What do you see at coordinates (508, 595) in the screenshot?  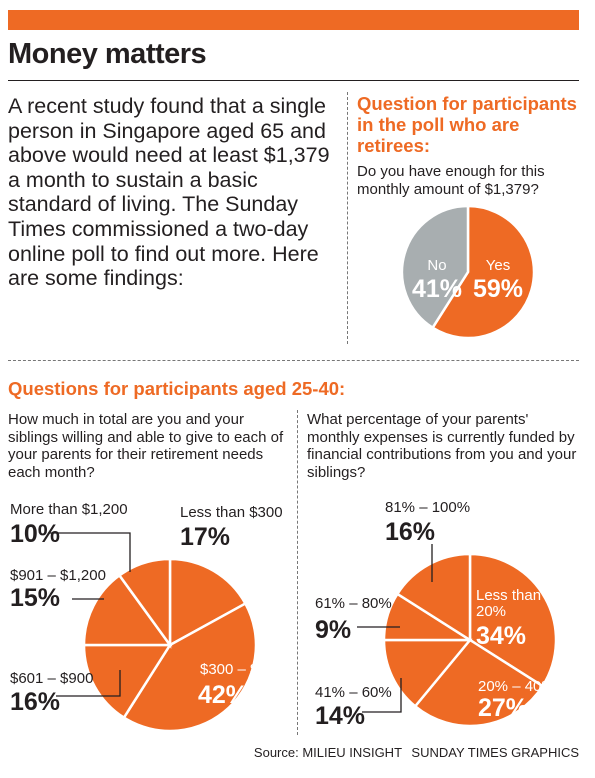 I see `slice-category-label: Less than` at bounding box center [508, 595].